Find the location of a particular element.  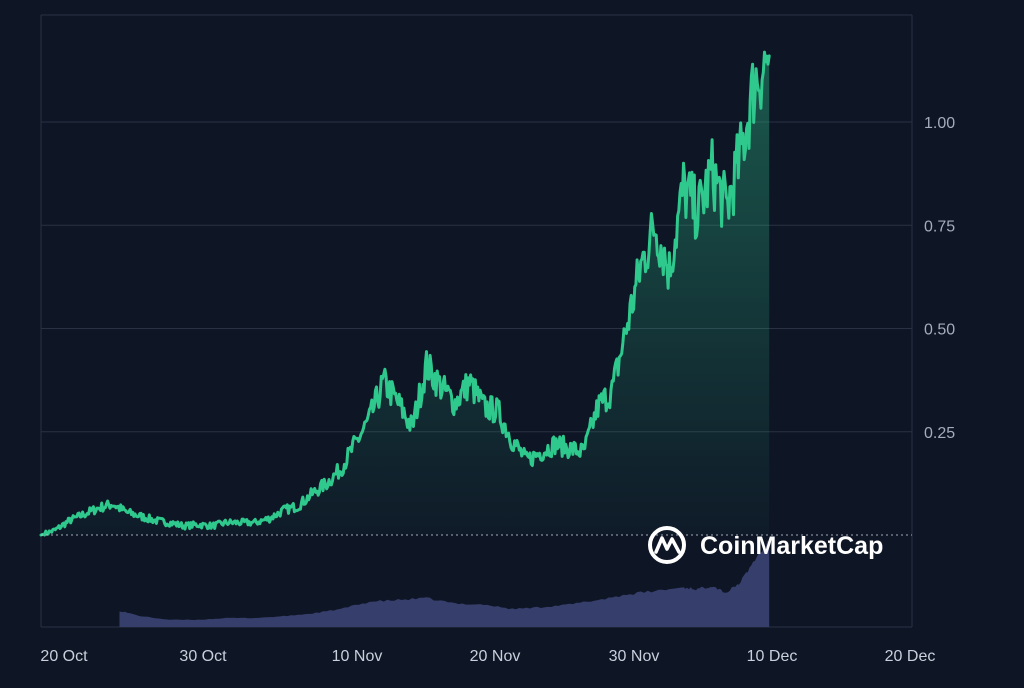

x-tick-label: 10 Nov is located at coordinates (357, 656).